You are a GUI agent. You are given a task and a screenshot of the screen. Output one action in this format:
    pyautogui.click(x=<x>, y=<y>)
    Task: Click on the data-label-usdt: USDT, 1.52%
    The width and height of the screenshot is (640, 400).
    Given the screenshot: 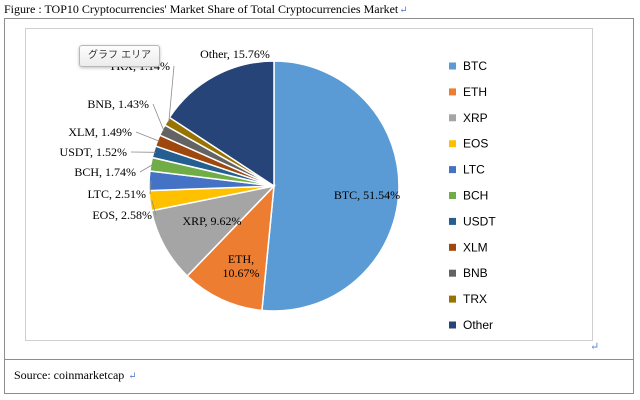 What is the action you would take?
    pyautogui.click(x=93, y=152)
    